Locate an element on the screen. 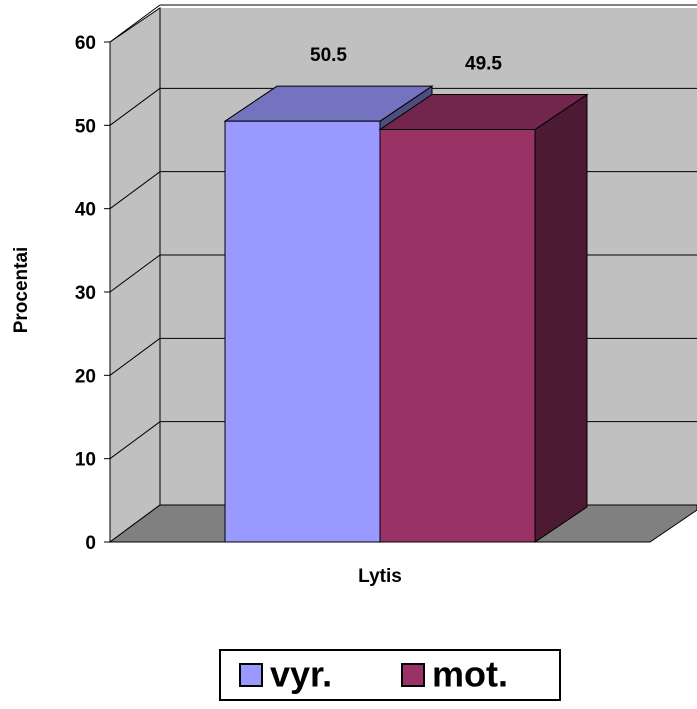 This screenshot has height=709, width=697. y-axis-label: Procentai is located at coordinates (21, 290).